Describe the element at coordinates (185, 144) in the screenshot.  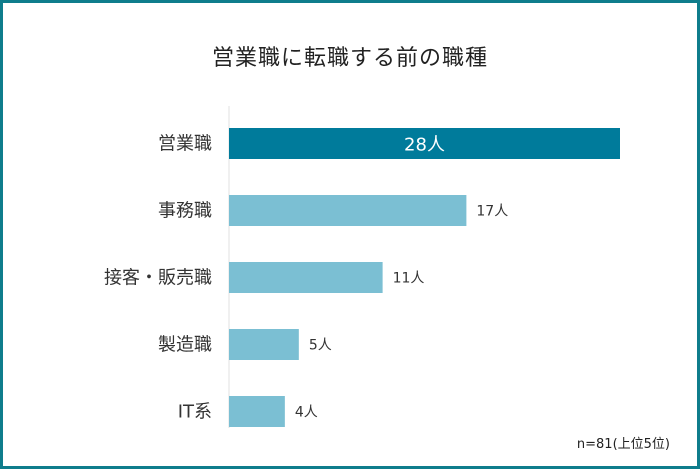
I see `category-label-1: 営業職` at that location.